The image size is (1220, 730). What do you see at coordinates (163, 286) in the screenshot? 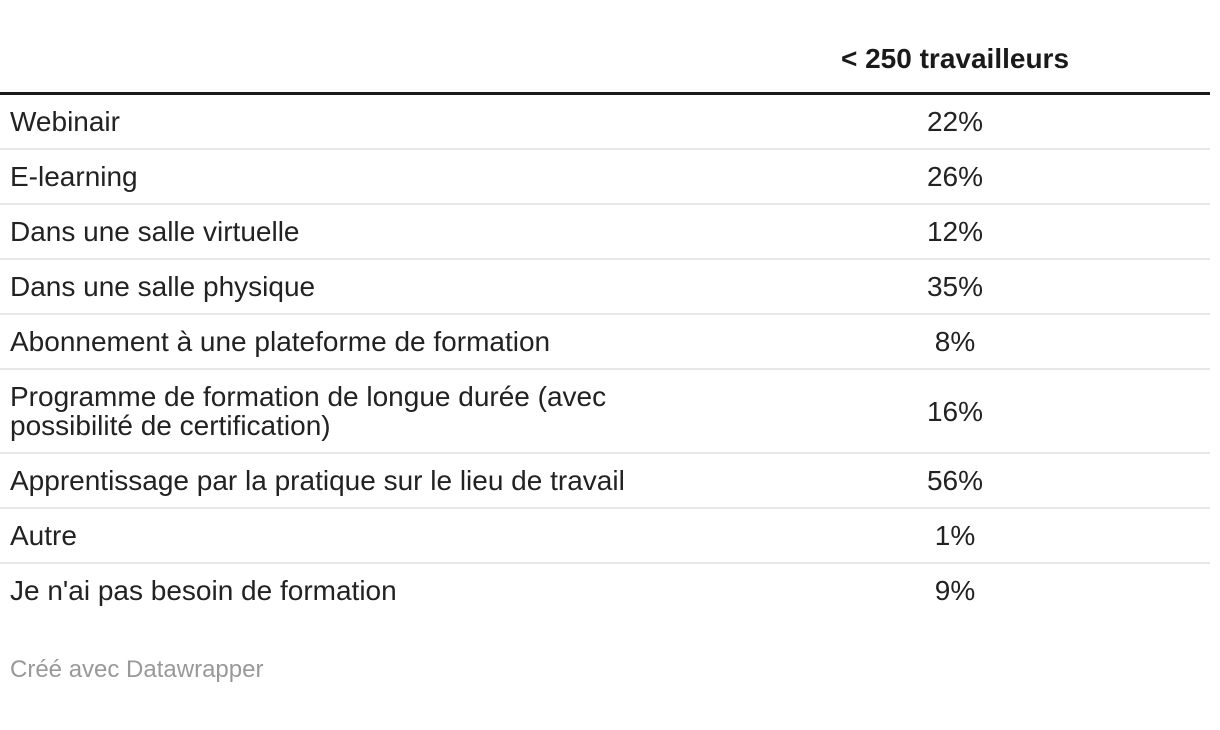
I see `row-label: Dans une salle physique` at bounding box center [163, 286].